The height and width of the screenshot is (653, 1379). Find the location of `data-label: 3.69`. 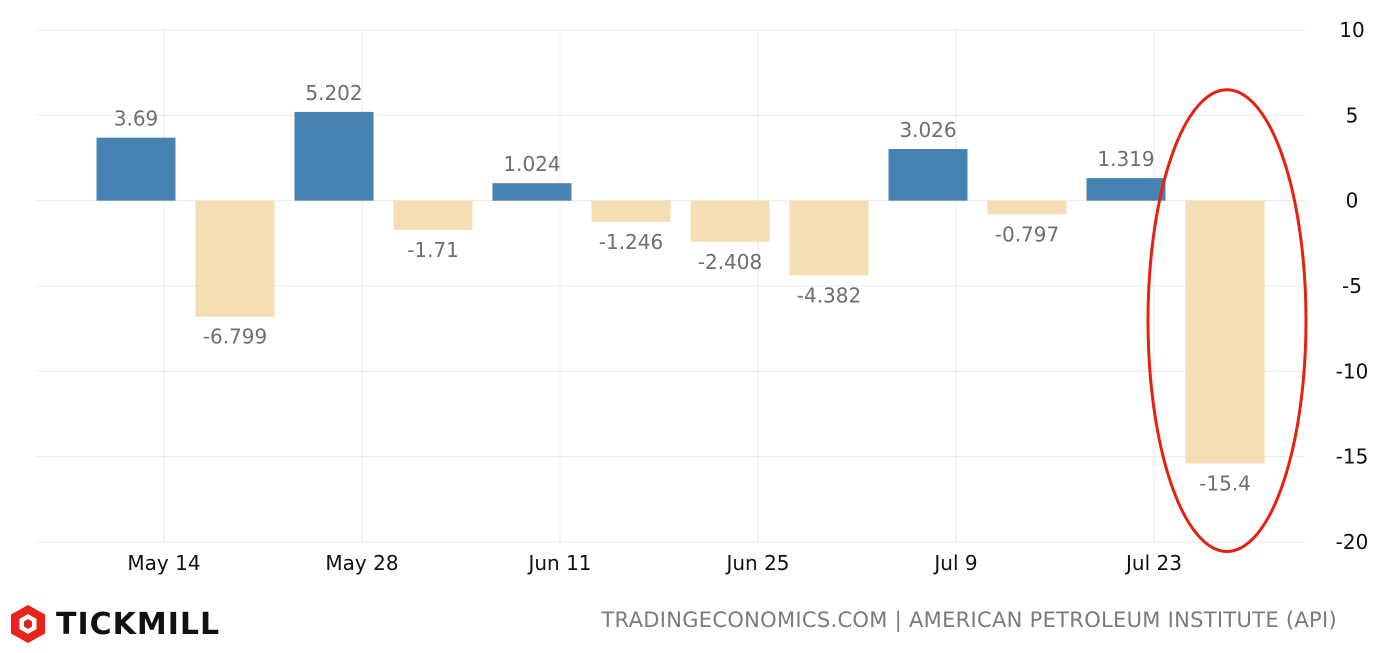

data-label: 3.69 is located at coordinates (136, 119).